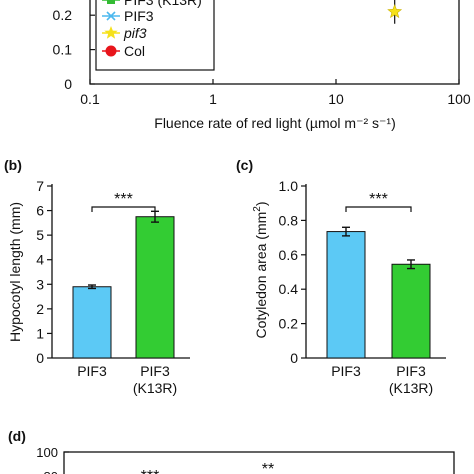 The width and height of the screenshot is (474, 474). What do you see at coordinates (90, 99) in the screenshot?
I see `x-tick-label-0-1: 0.1` at bounding box center [90, 99].